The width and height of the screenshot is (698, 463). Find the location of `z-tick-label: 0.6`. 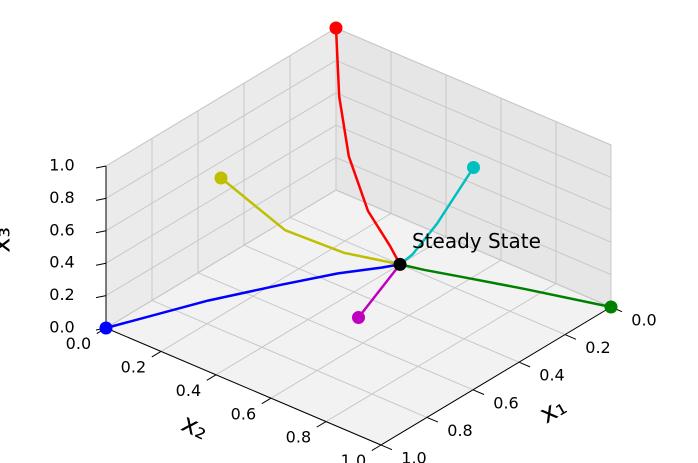

z-tick-label: 0.6 is located at coordinates (61, 229).